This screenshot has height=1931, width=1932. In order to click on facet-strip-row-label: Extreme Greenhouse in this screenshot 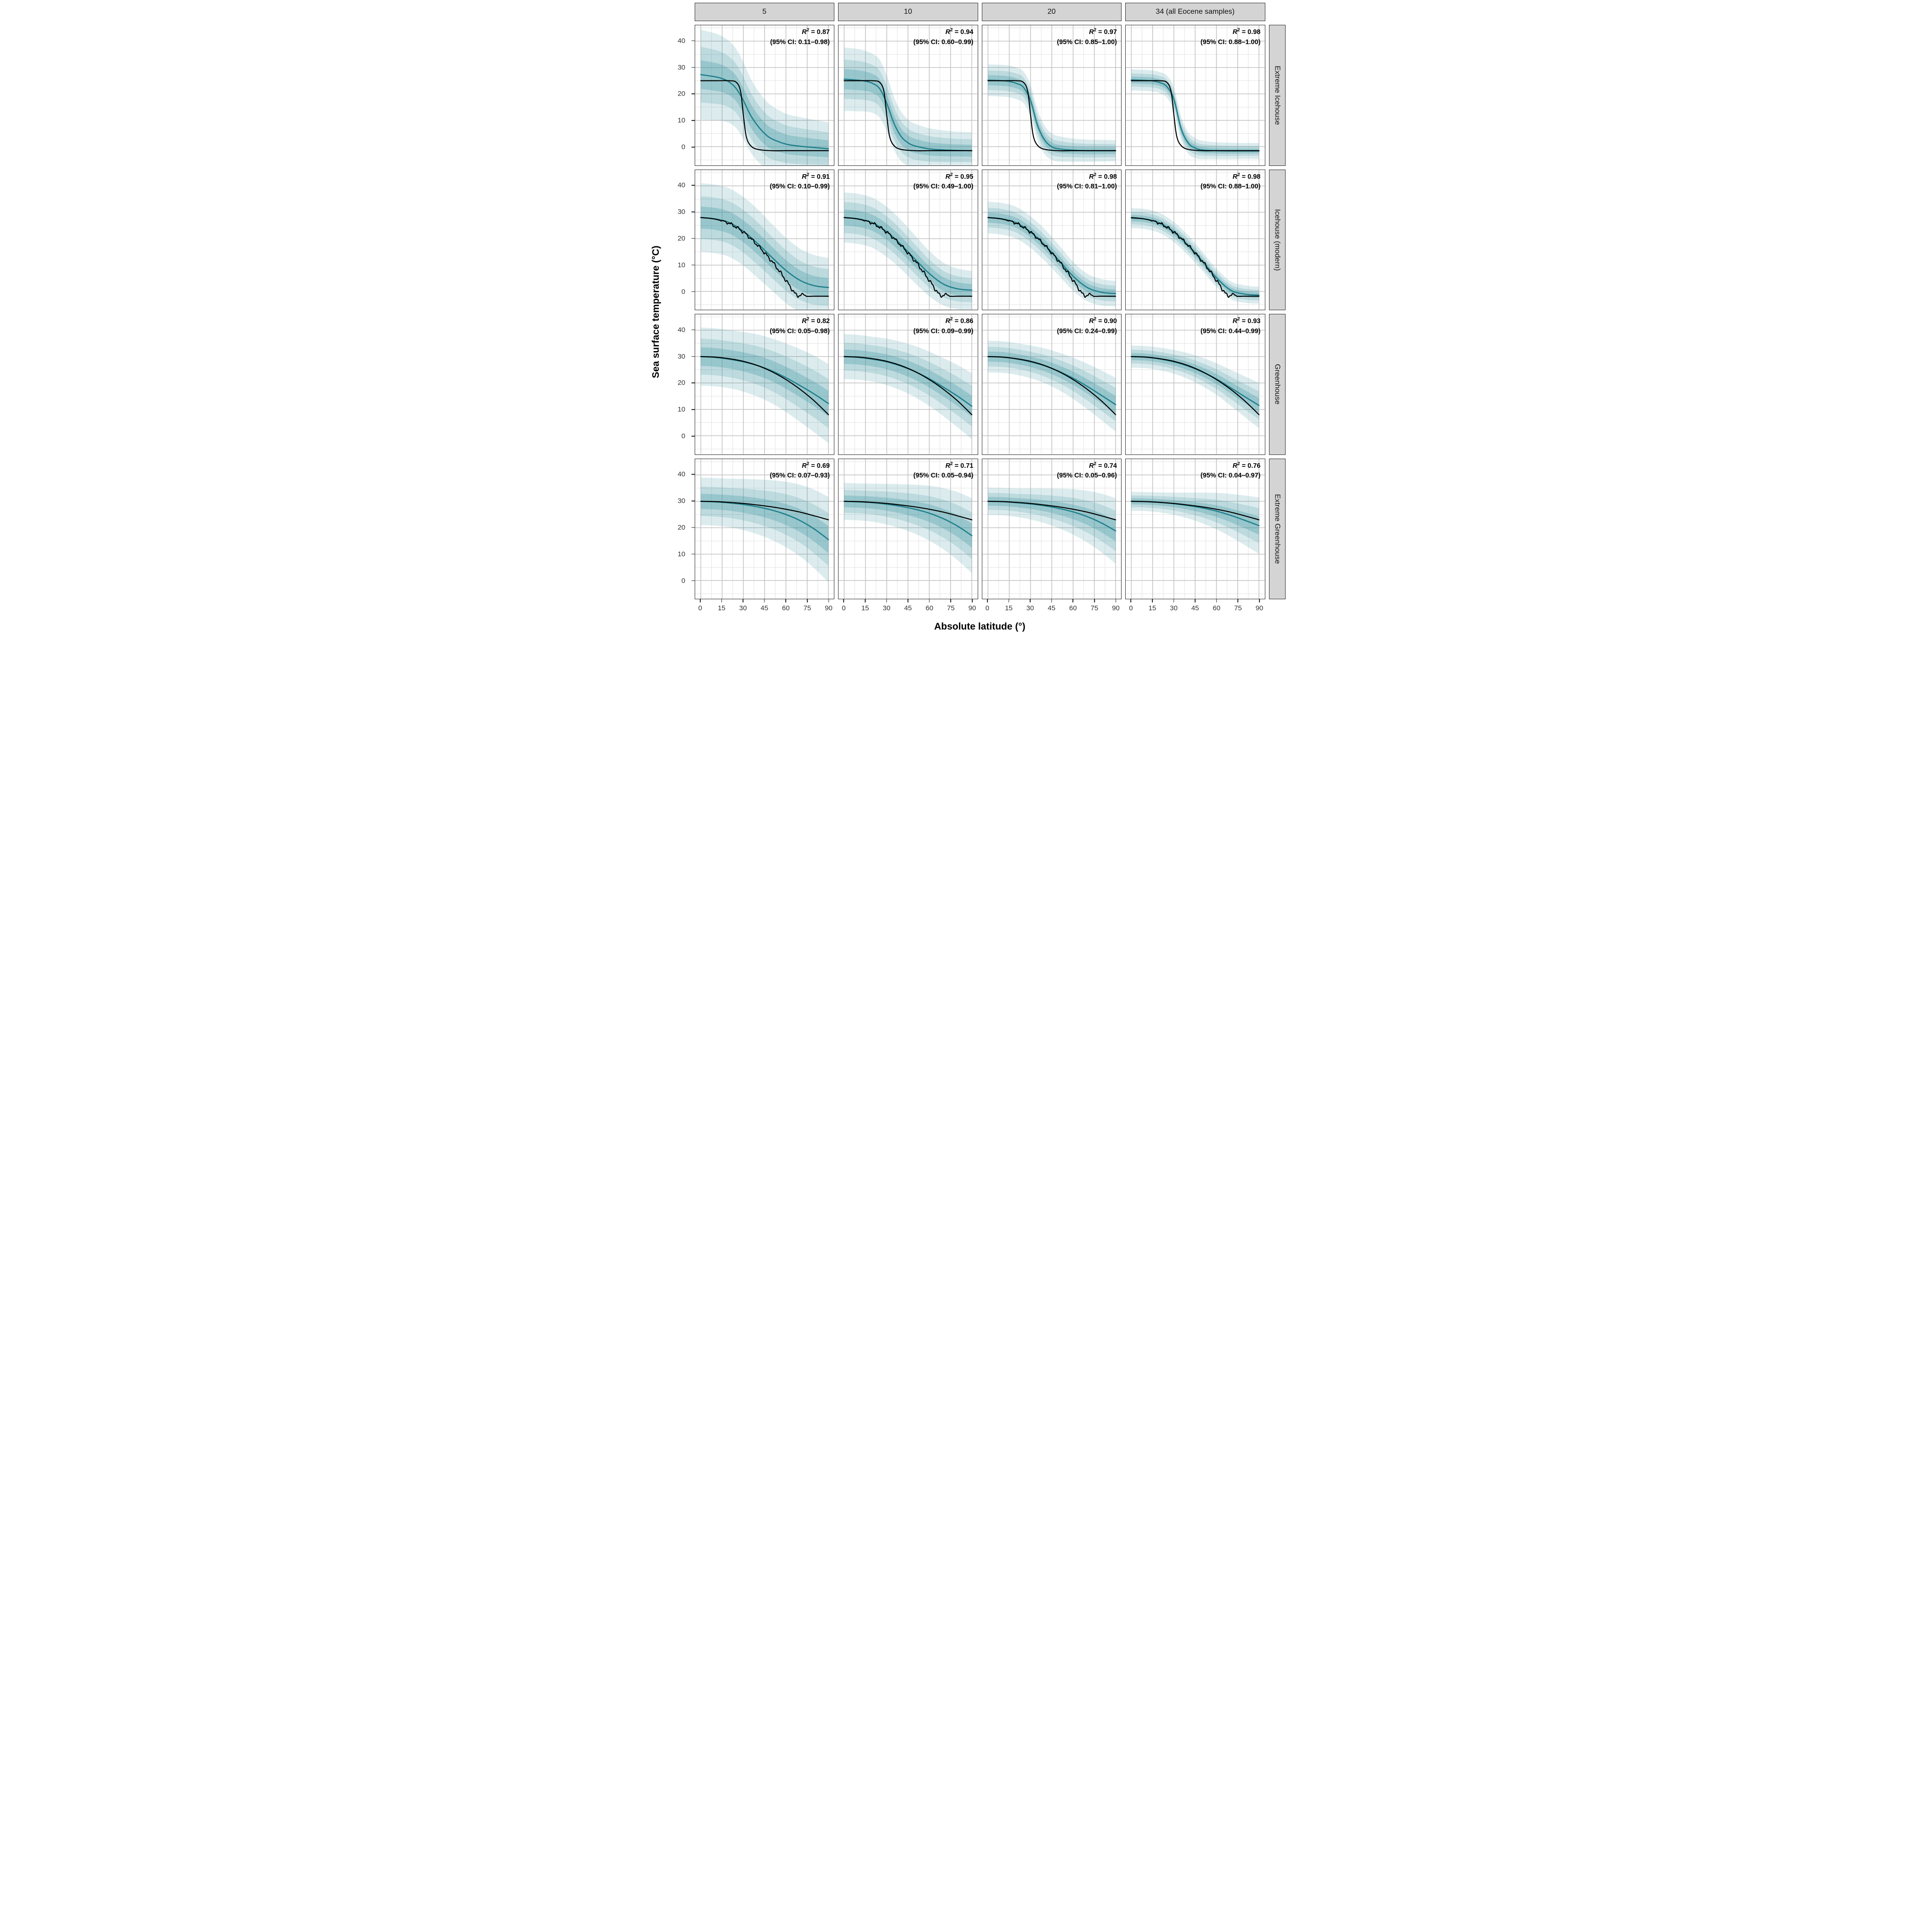, I will do `click(1277, 529)`.